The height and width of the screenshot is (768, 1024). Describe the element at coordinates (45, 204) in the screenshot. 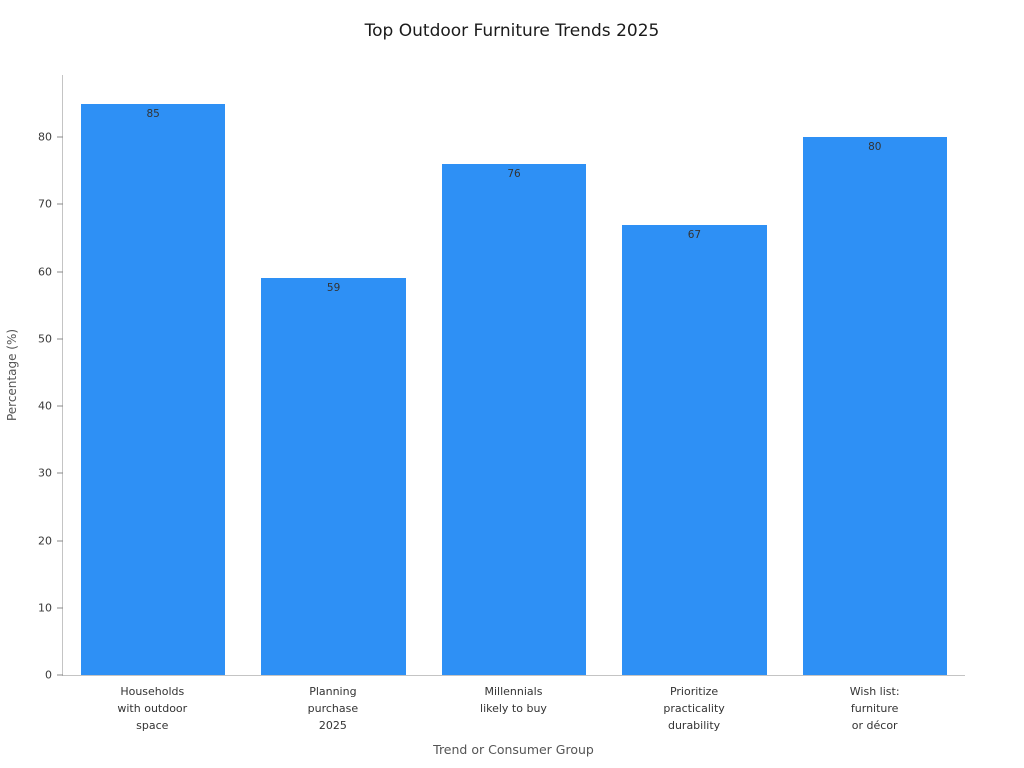

I see `y-tick-label: 70` at that location.